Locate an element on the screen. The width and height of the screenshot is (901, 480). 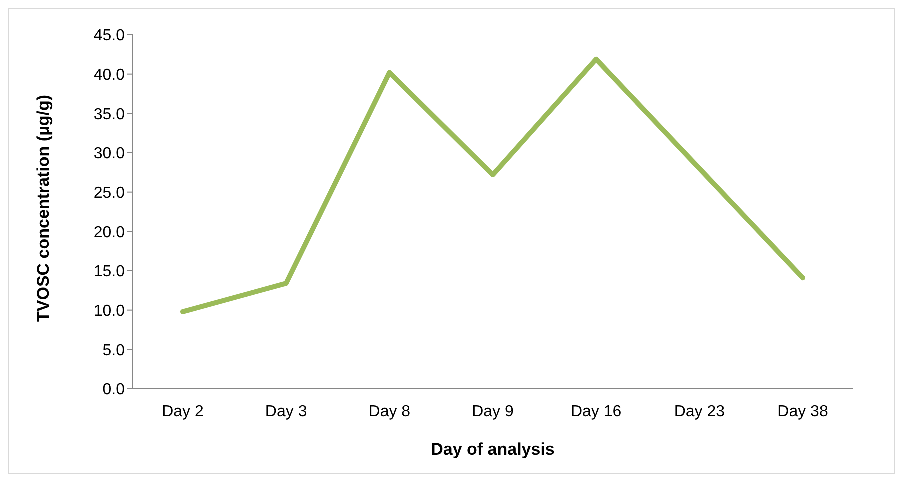
x-tick-label: Day 9 is located at coordinates (493, 411).